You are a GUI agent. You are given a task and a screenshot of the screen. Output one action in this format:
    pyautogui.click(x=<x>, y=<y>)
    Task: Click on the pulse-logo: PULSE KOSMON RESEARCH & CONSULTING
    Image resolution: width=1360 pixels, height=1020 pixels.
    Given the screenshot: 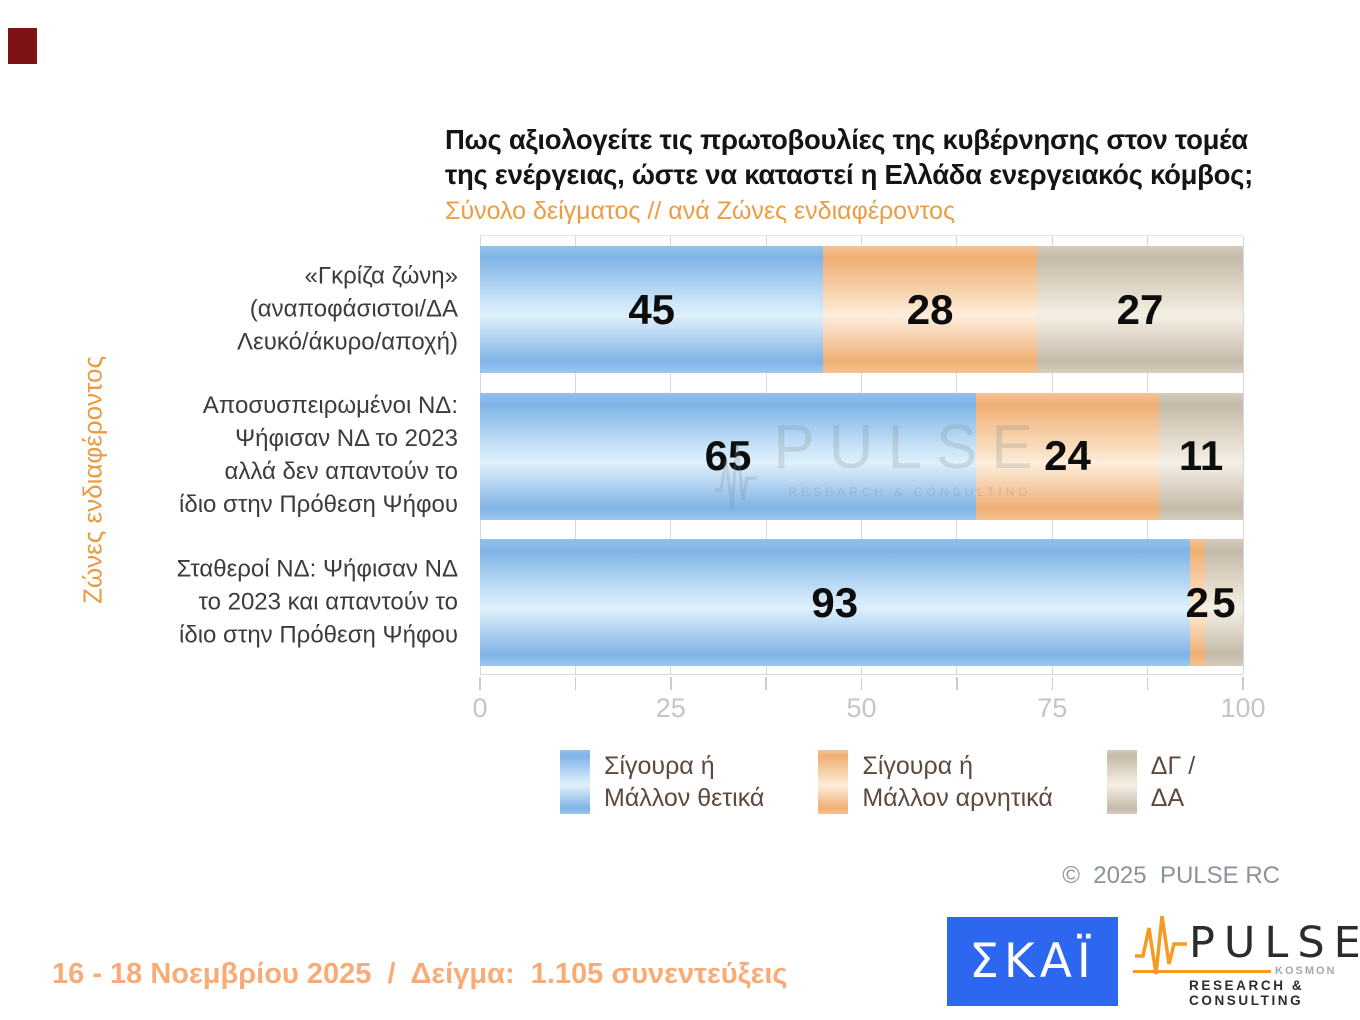 What is the action you would take?
    pyautogui.click(x=1246, y=960)
    